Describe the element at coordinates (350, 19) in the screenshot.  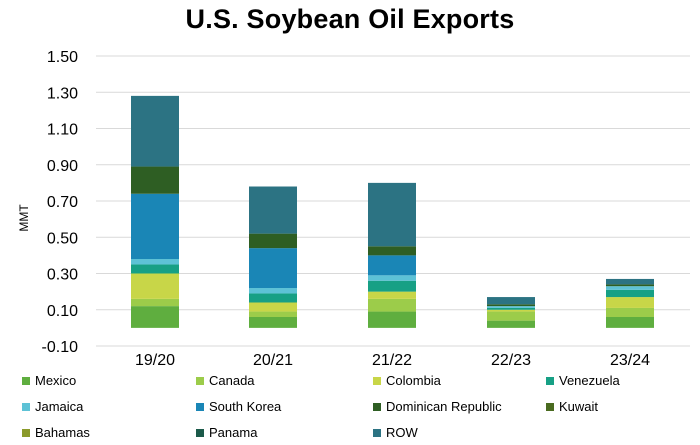
I see `chart-title: U.S. Soybean Oil Exports` at that location.